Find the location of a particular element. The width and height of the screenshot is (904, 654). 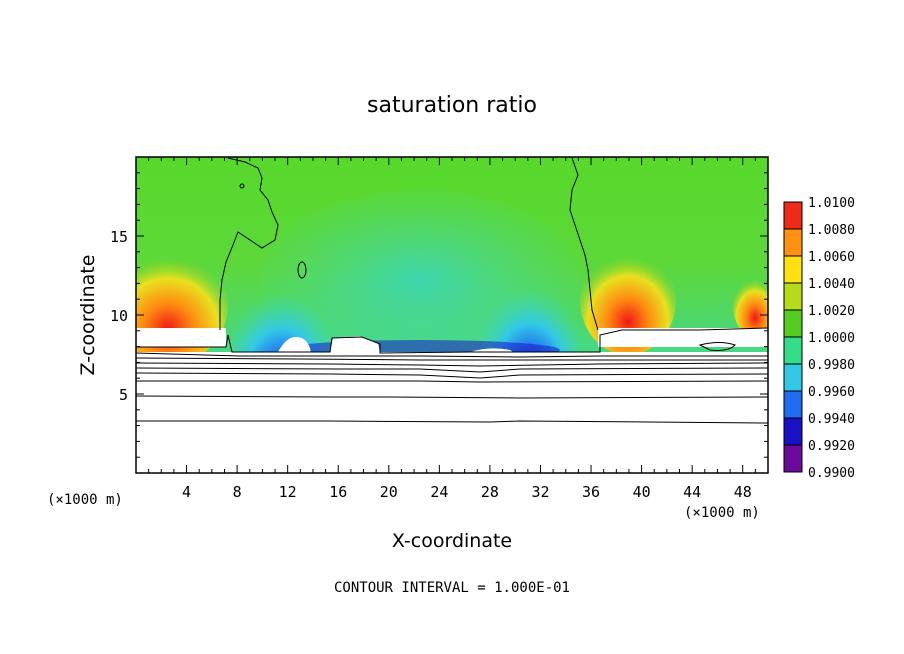

x-tick-label: 4 is located at coordinates (186, 492).